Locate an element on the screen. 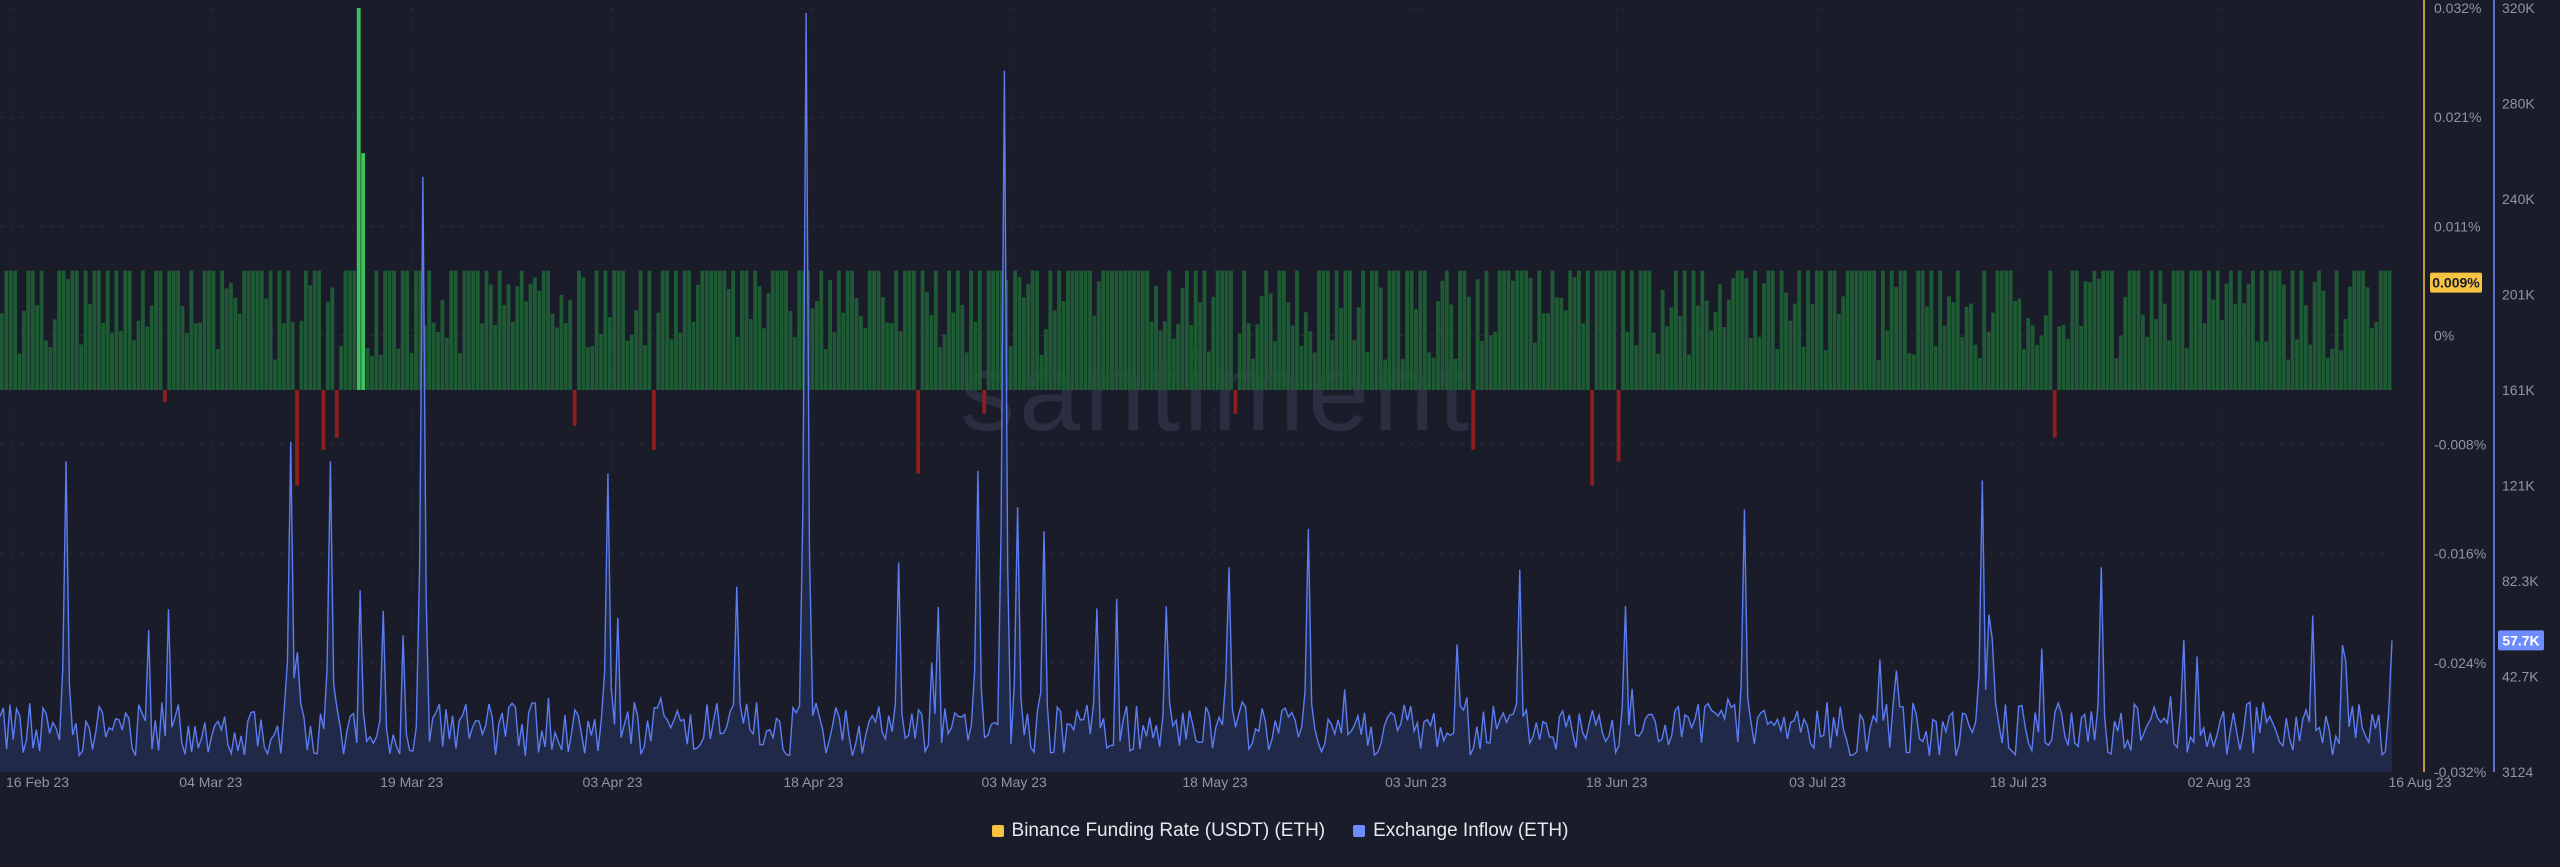  x-tick-label: 18 Jul 23 is located at coordinates (2018, 782).